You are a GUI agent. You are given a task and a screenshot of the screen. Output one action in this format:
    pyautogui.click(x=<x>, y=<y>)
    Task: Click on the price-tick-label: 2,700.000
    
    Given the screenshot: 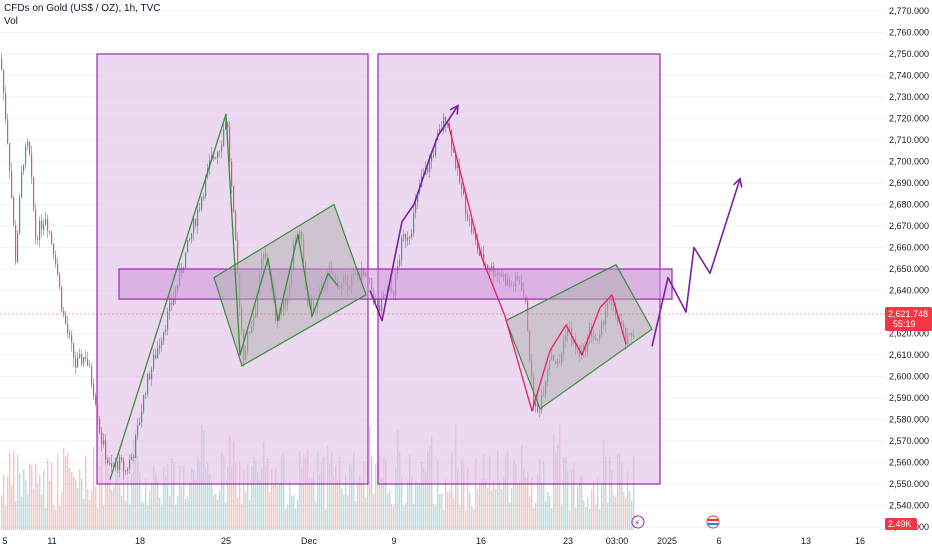 What is the action you would take?
    pyautogui.click(x=909, y=162)
    